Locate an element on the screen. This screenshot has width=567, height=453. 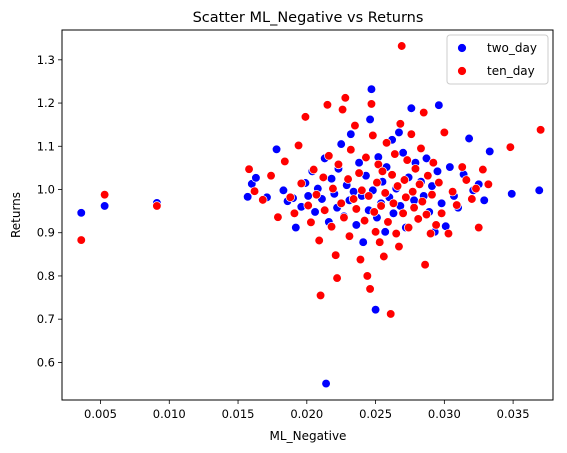
y-tick-label: 0.9 is located at coordinates (46, 233).